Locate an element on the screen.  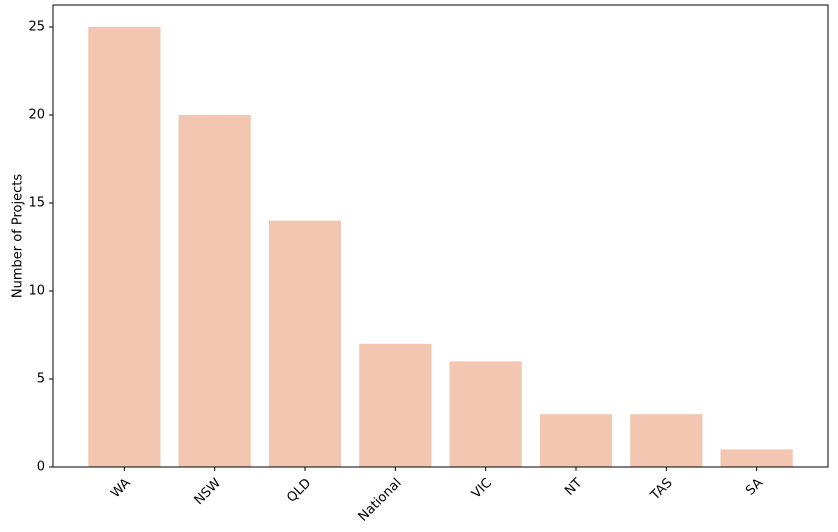
x-tick-label: TAS is located at coordinates (661, 490).